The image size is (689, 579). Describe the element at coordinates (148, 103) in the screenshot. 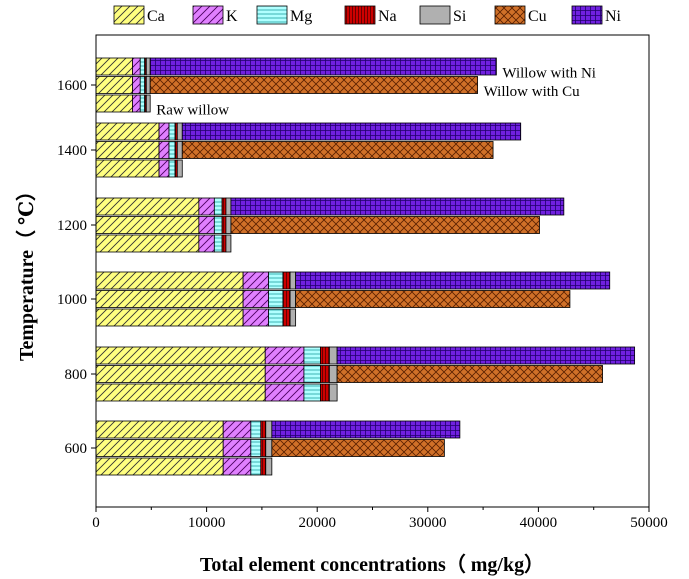

I see `bar-segment-1600-raw-willow-si` at that location.